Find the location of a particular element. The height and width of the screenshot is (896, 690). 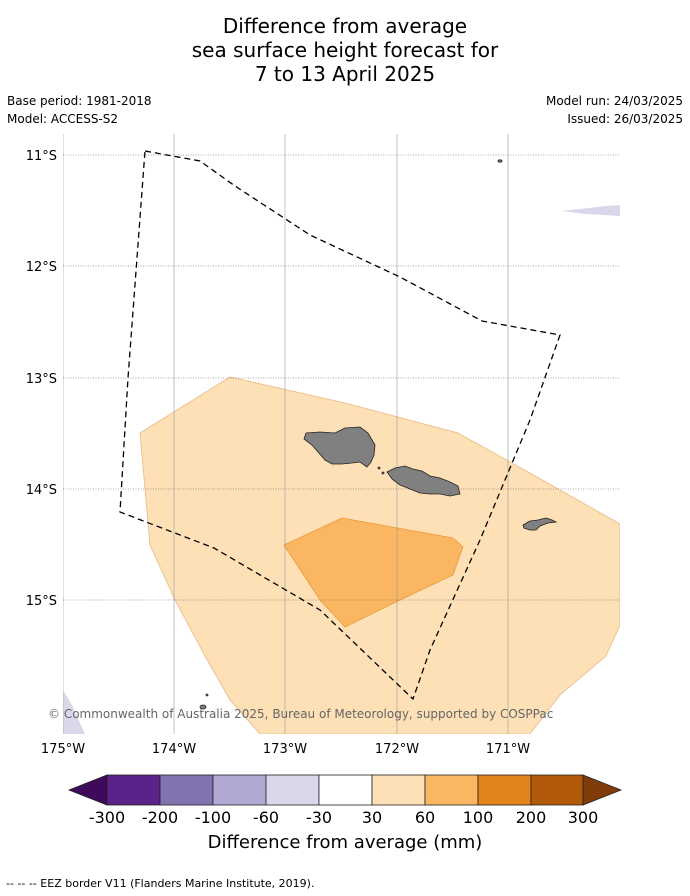

lat-label-12s: 12°S is located at coordinates (41, 267).